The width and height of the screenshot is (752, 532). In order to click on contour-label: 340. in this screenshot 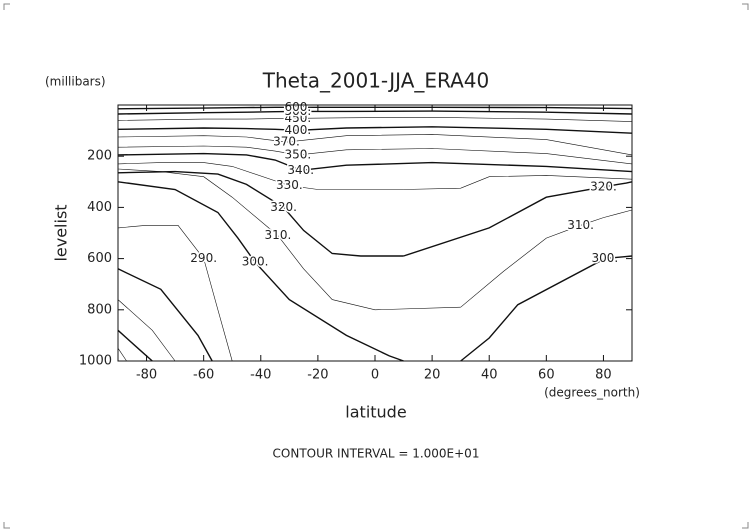, I will do `click(300, 170)`.